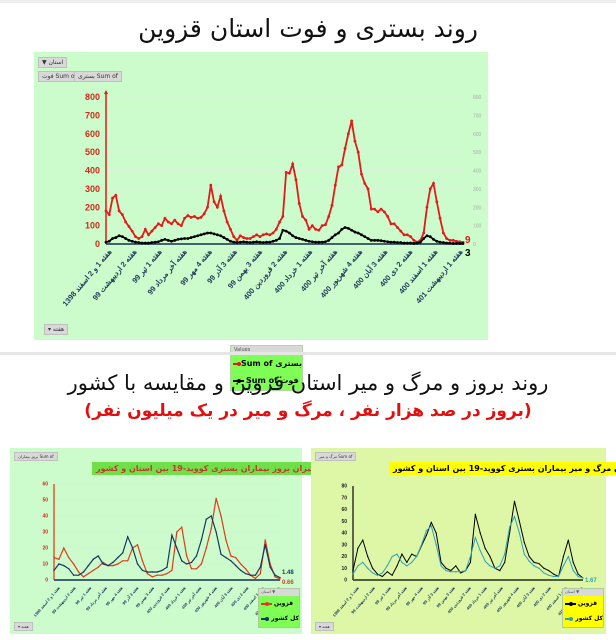 The width and height of the screenshot is (616, 640). What do you see at coordinates (308, 353) in the screenshot?
I see `section-divider` at bounding box center [308, 353].